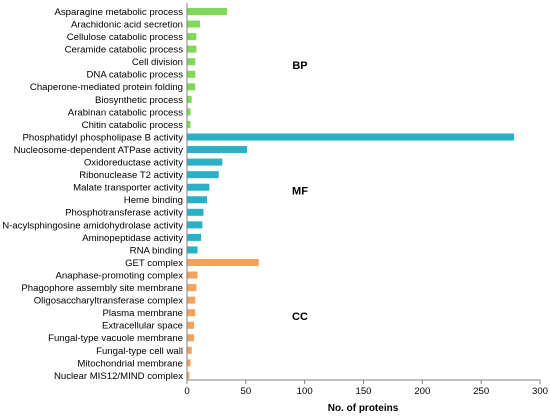 The width and height of the screenshot is (550, 417). What do you see at coordinates (299, 66) in the screenshot?
I see `group-label-bp: BP` at bounding box center [299, 66].